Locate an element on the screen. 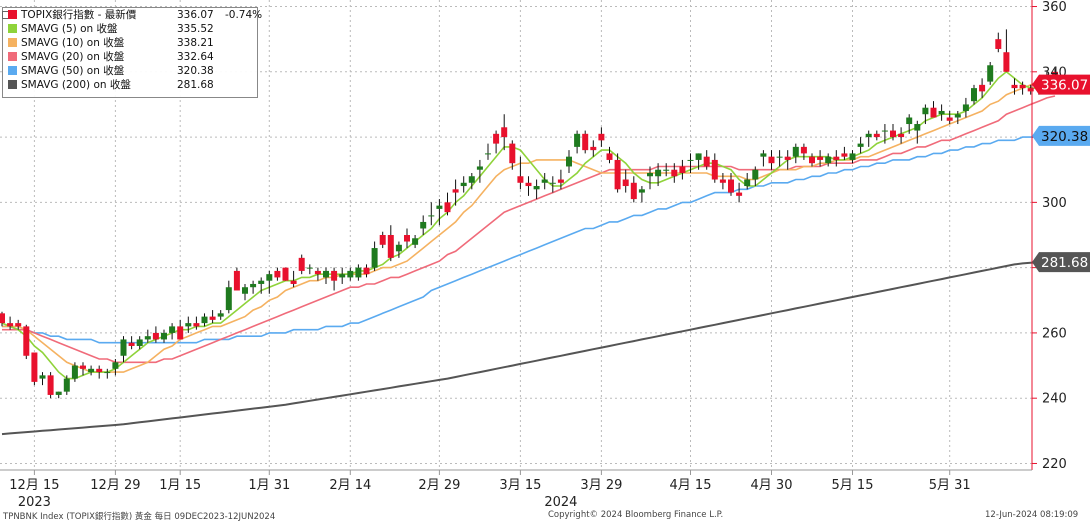 This screenshot has width=1090, height=523. legend-value: 336.07 is located at coordinates (195, 15).